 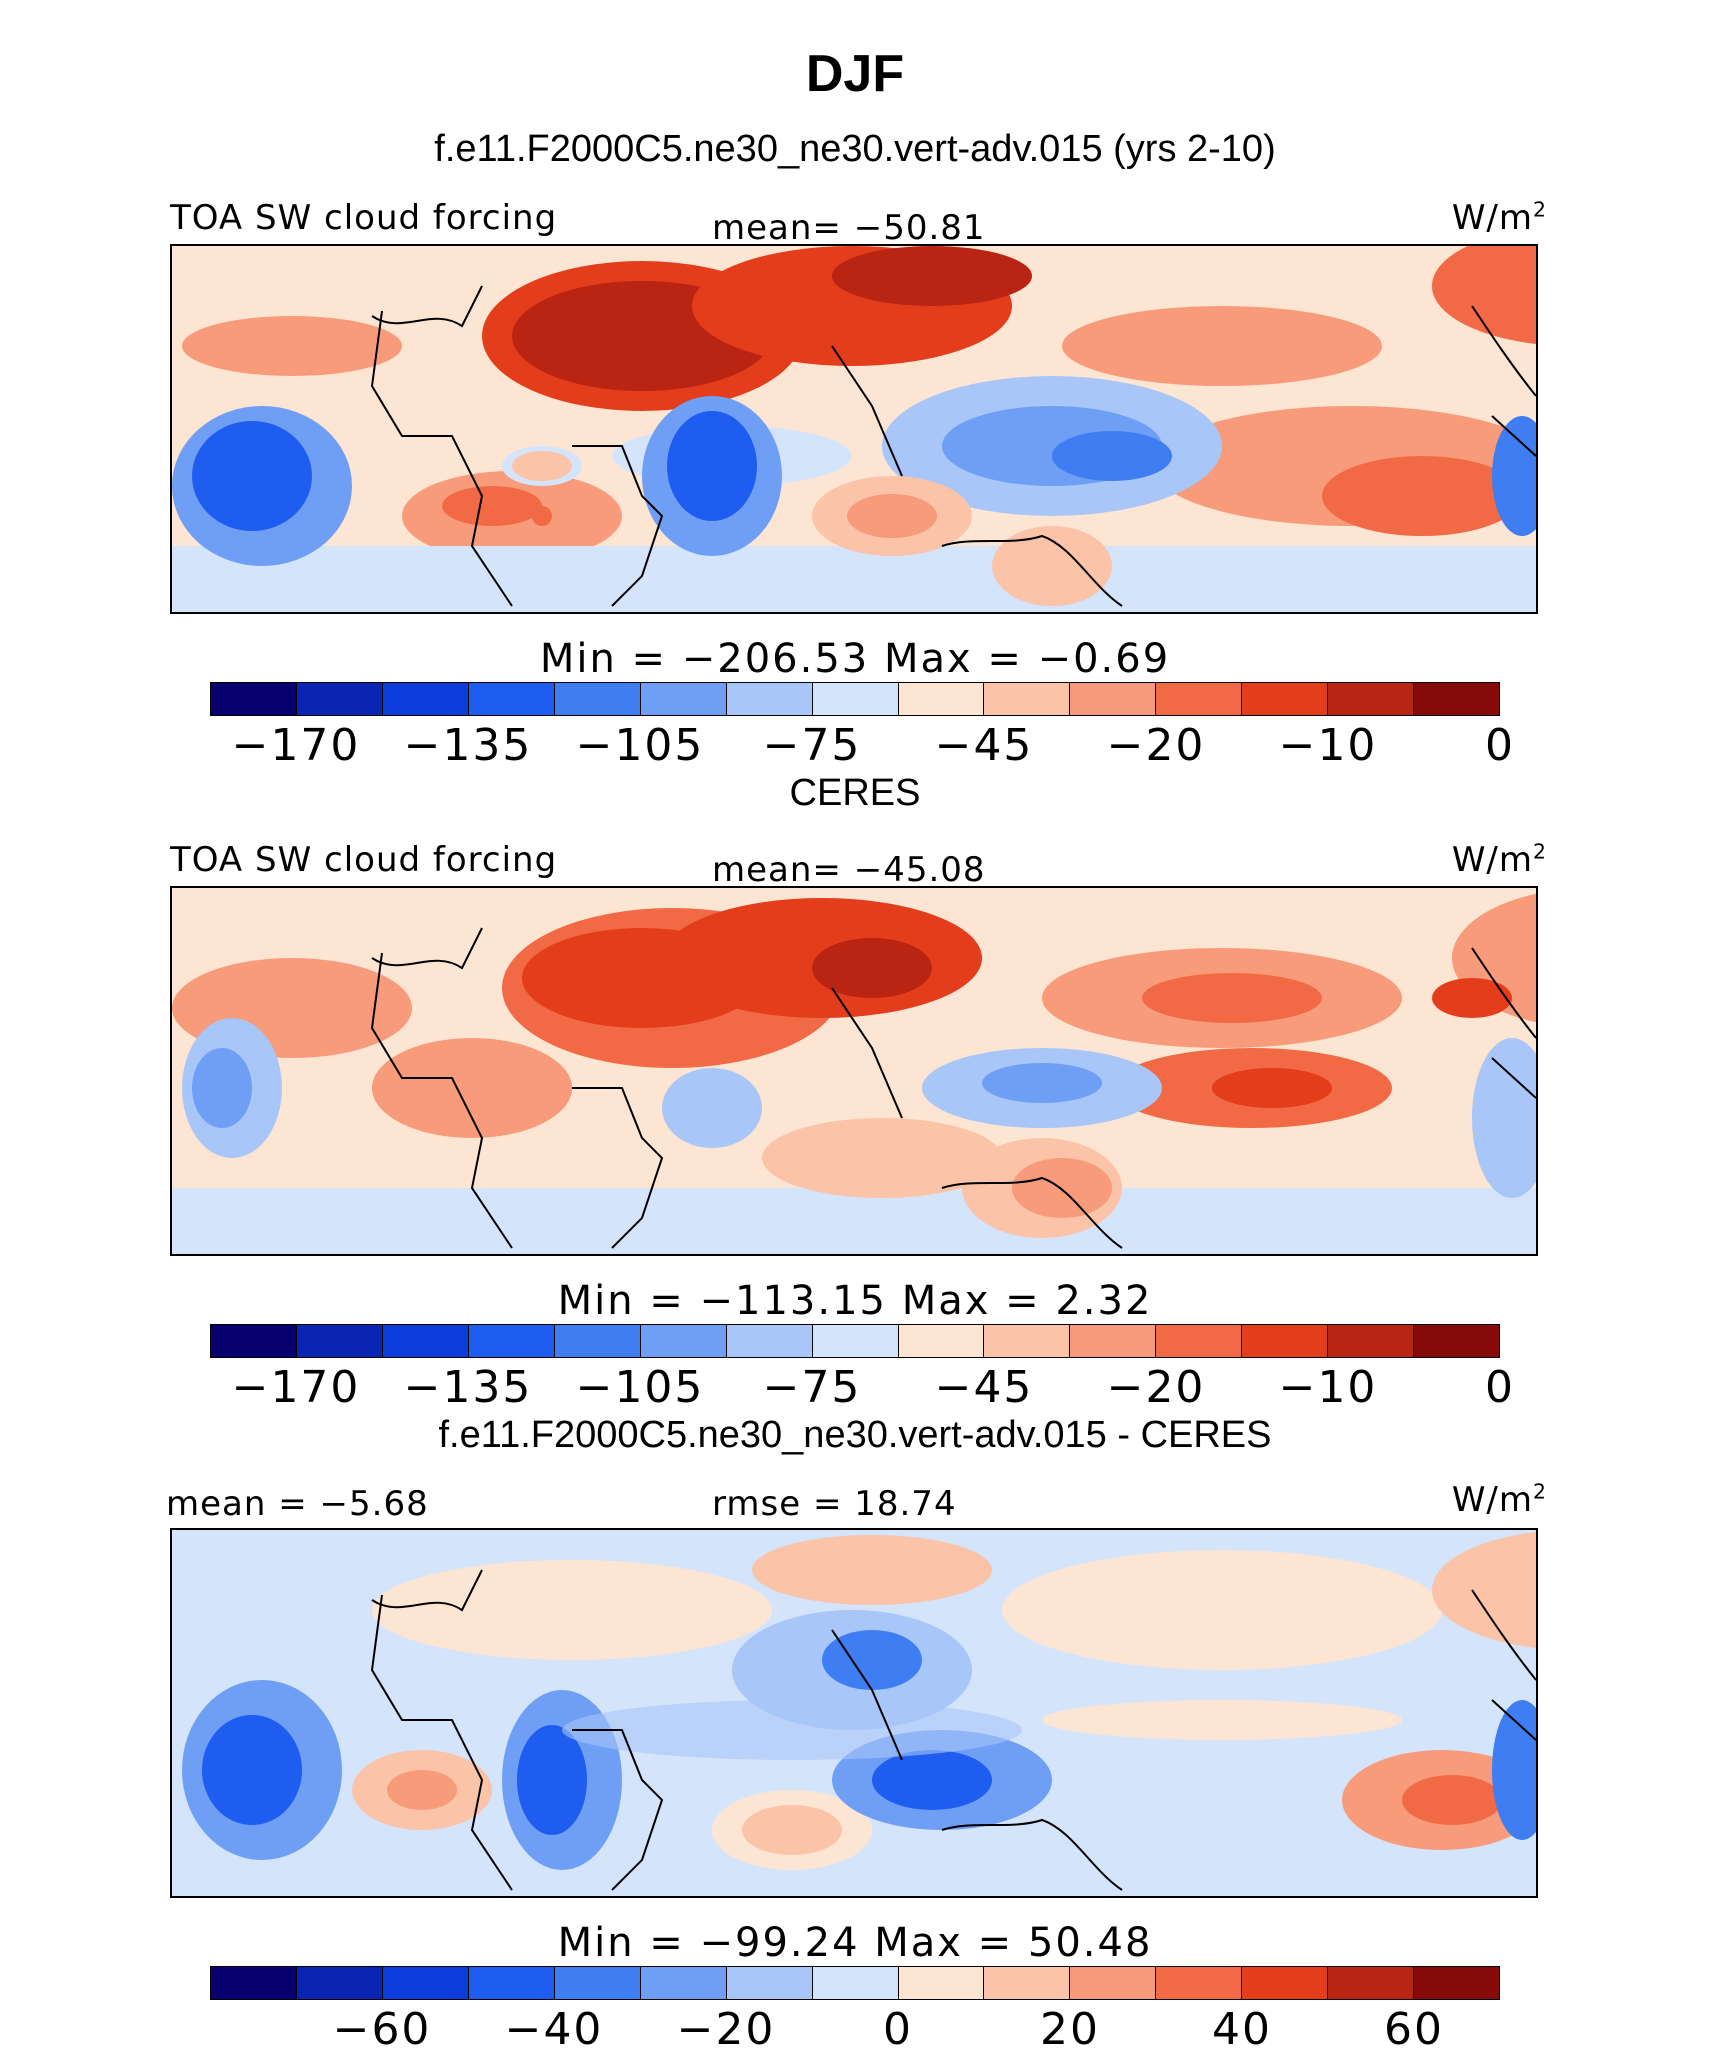 What do you see at coordinates (382, 2029) in the screenshot?
I see `colorbar-tick-label: −60` at bounding box center [382, 2029].